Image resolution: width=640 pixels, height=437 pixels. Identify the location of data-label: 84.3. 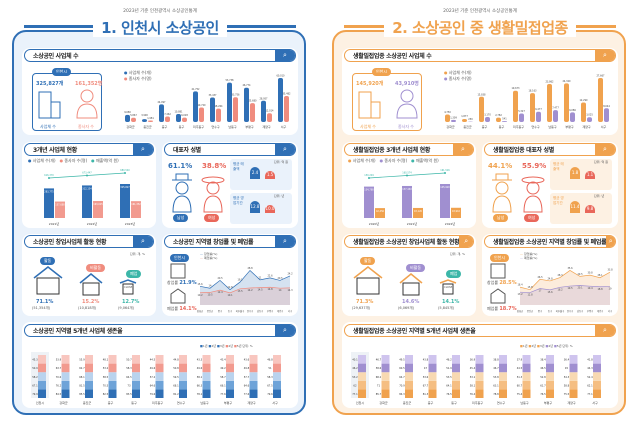
(402, 394).